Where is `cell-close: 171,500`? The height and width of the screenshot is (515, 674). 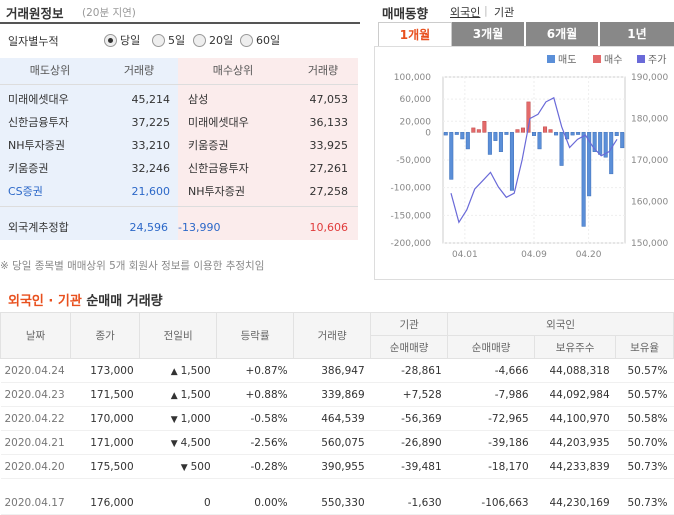
cell-close: 171,500 is located at coordinates (105, 394).